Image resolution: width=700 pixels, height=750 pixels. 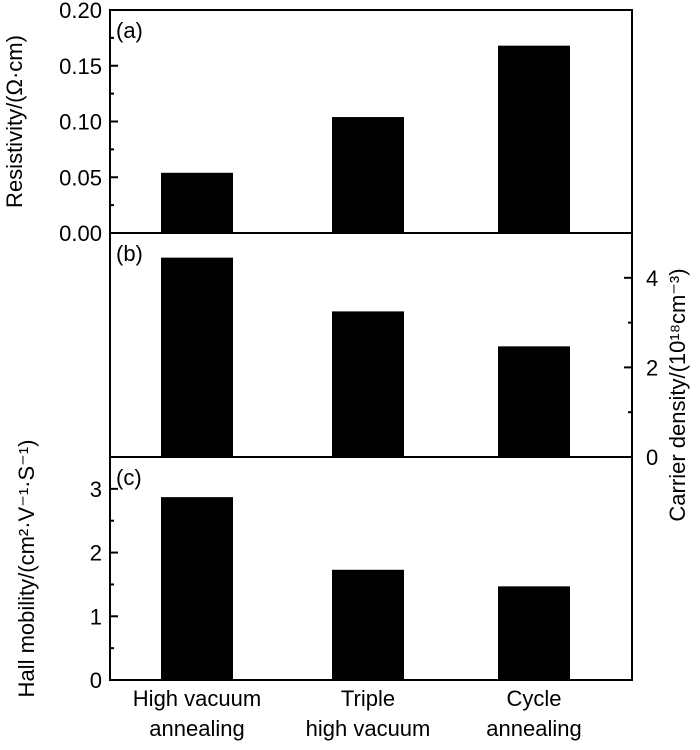 I want to click on category-label: Cycle, so click(x=533, y=698).